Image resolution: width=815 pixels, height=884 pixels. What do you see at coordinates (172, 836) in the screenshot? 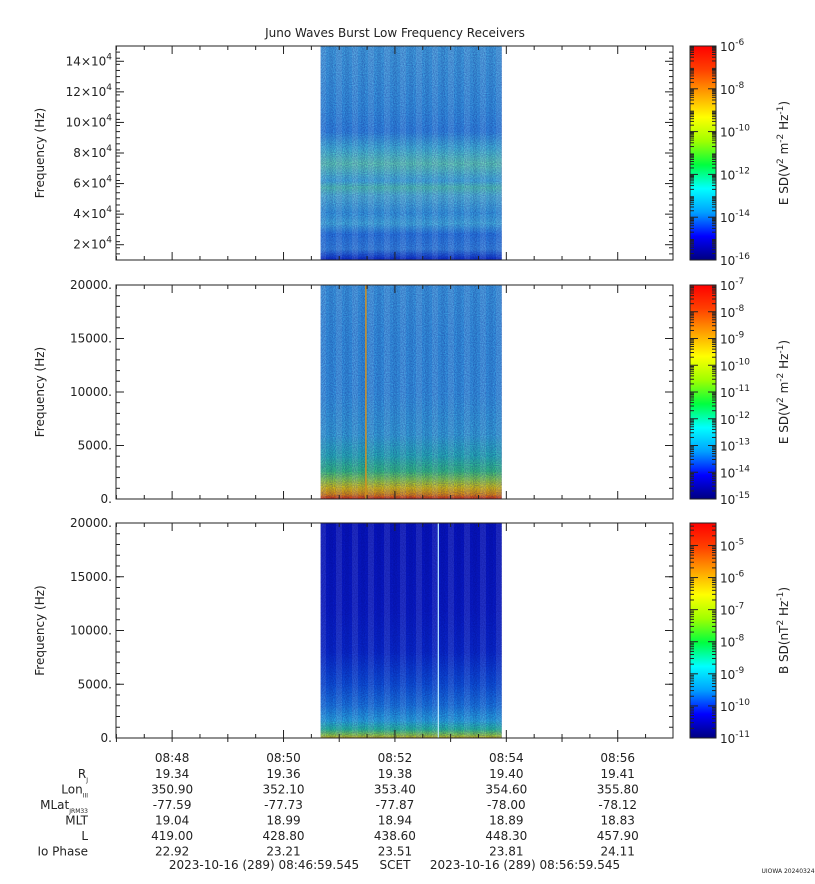
I see `ephemeris-value: 419.00` at bounding box center [172, 836].